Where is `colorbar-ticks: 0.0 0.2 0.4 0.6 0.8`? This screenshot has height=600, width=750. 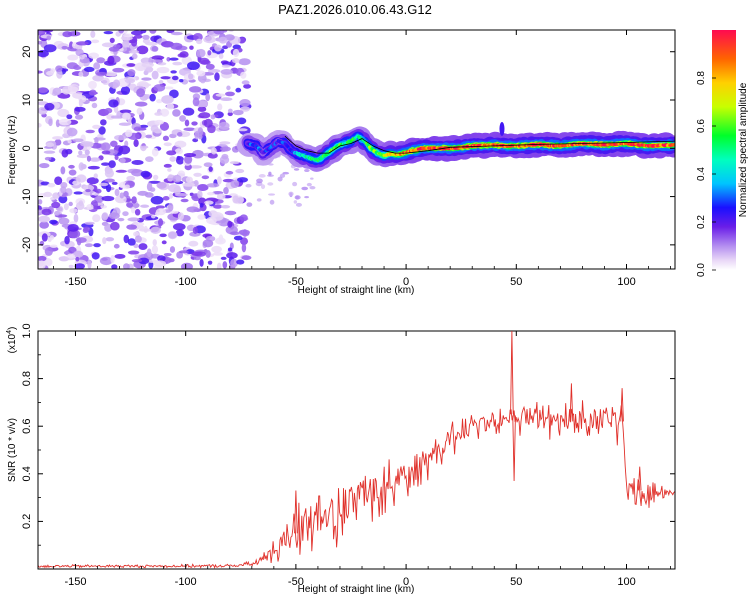
colorbar-ticks: 0.0 0.2 0.4 0.6 0.8 is located at coordinates (706, 174).